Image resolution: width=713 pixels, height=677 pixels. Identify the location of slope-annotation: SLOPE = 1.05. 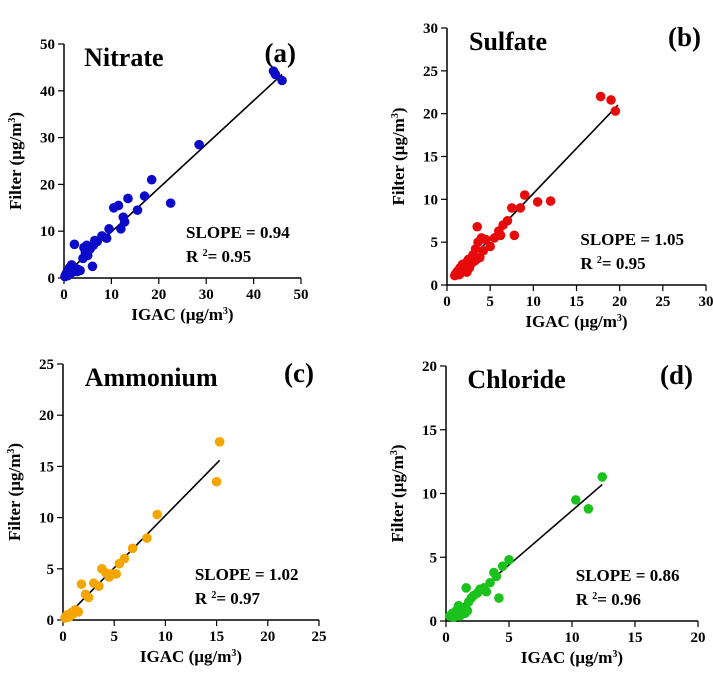
(632, 239).